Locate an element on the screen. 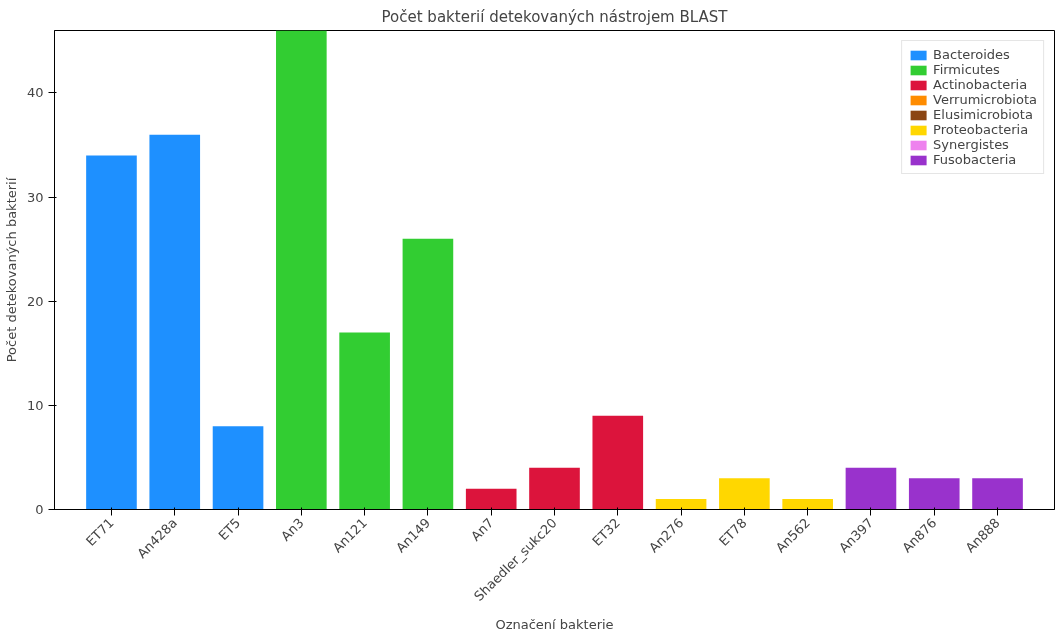 The height and width of the screenshot is (635, 1059). y-tick-label: 10 is located at coordinates (35, 405).